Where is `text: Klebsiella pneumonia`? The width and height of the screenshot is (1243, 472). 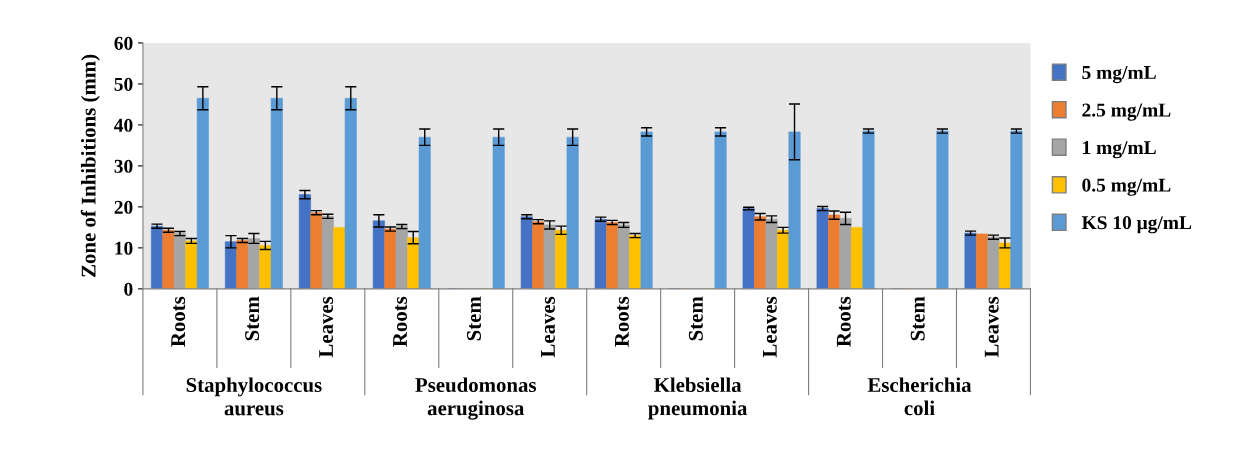 text: Klebsiella pneumonia is located at coordinates (698, 398).